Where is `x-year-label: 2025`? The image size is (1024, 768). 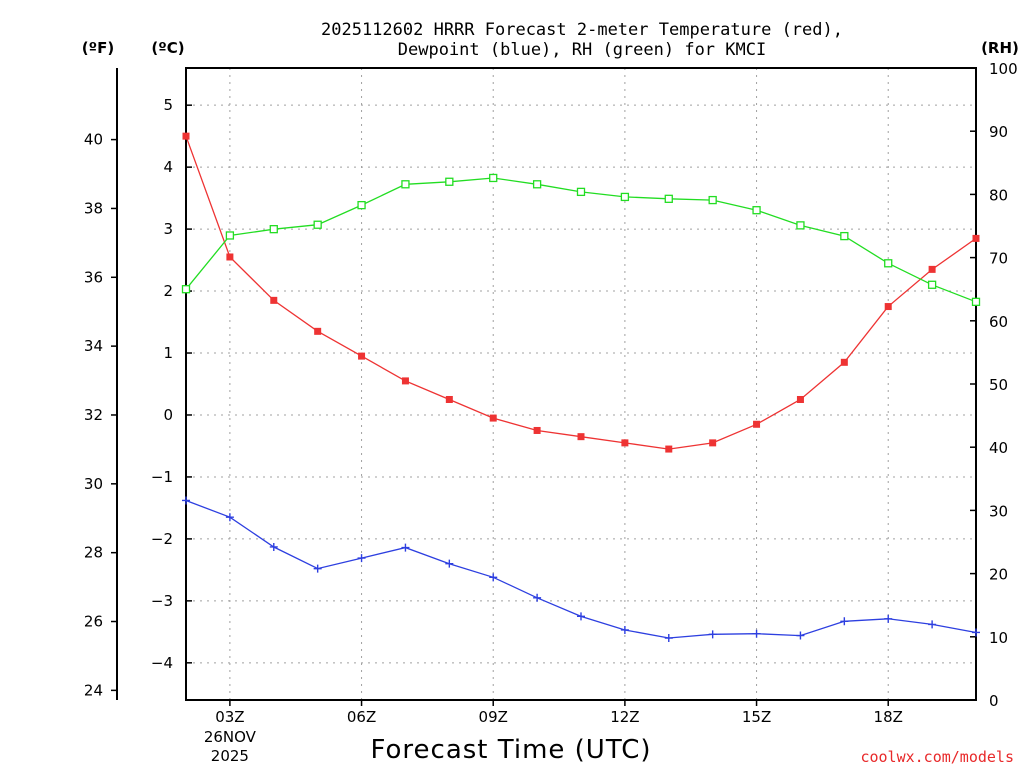
x-year-label: 2025 is located at coordinates (230, 756).